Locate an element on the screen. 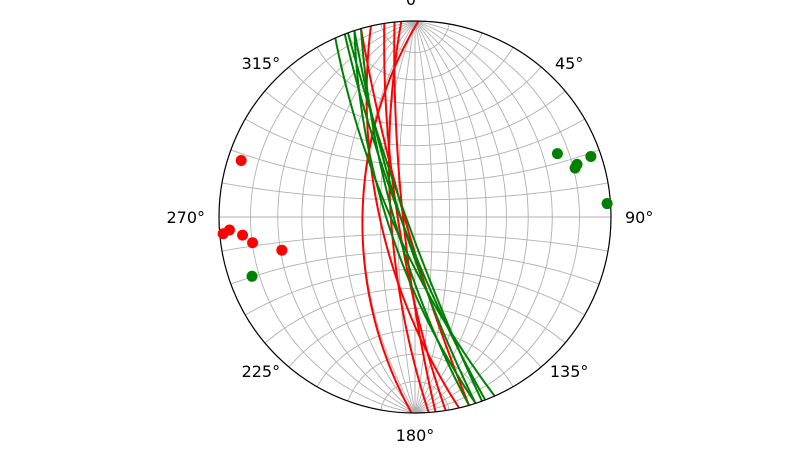 The image size is (808, 455). azimuth-label: 135° is located at coordinates (569, 371).